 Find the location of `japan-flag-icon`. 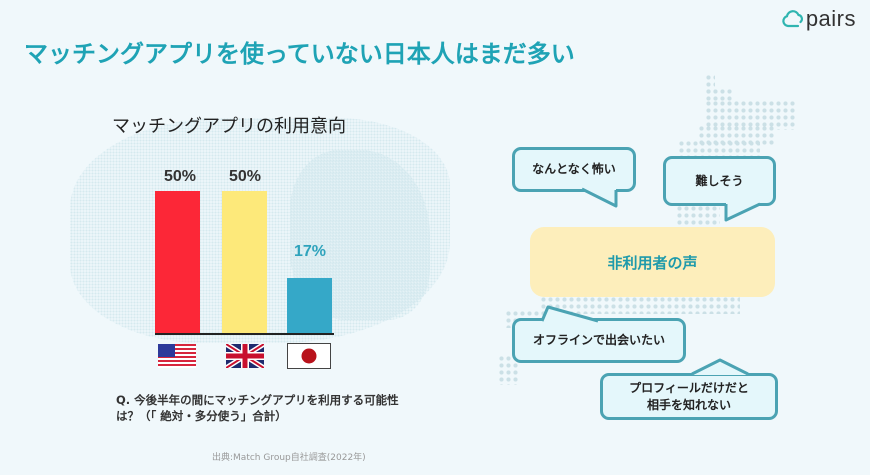

japan-flag-icon is located at coordinates (309, 356).